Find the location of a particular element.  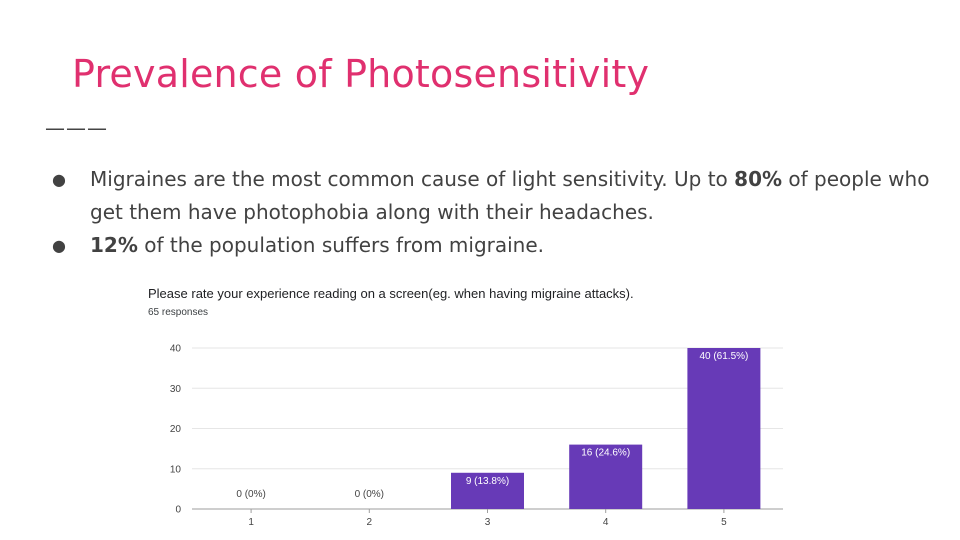

y-tick-label: 20 is located at coordinates (176, 429).